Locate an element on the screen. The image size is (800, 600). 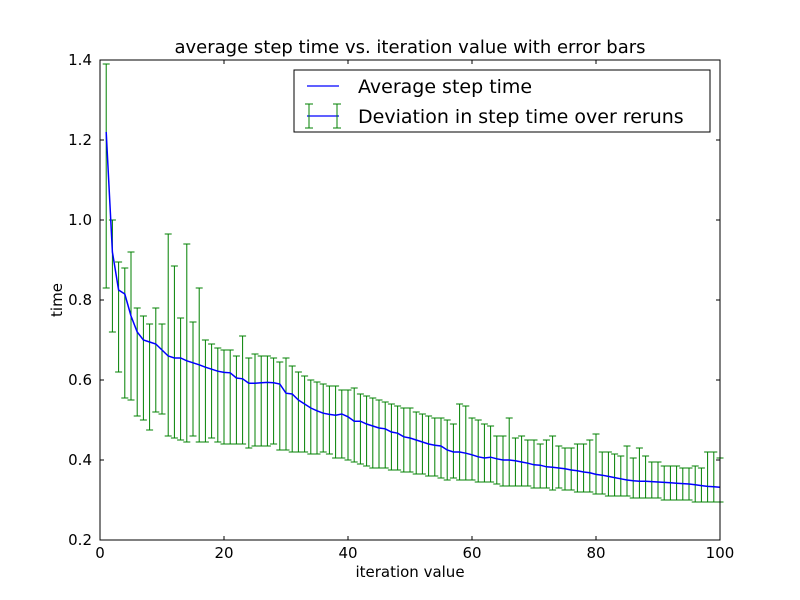
legend-label-average: Average step time is located at coordinates (445, 87).